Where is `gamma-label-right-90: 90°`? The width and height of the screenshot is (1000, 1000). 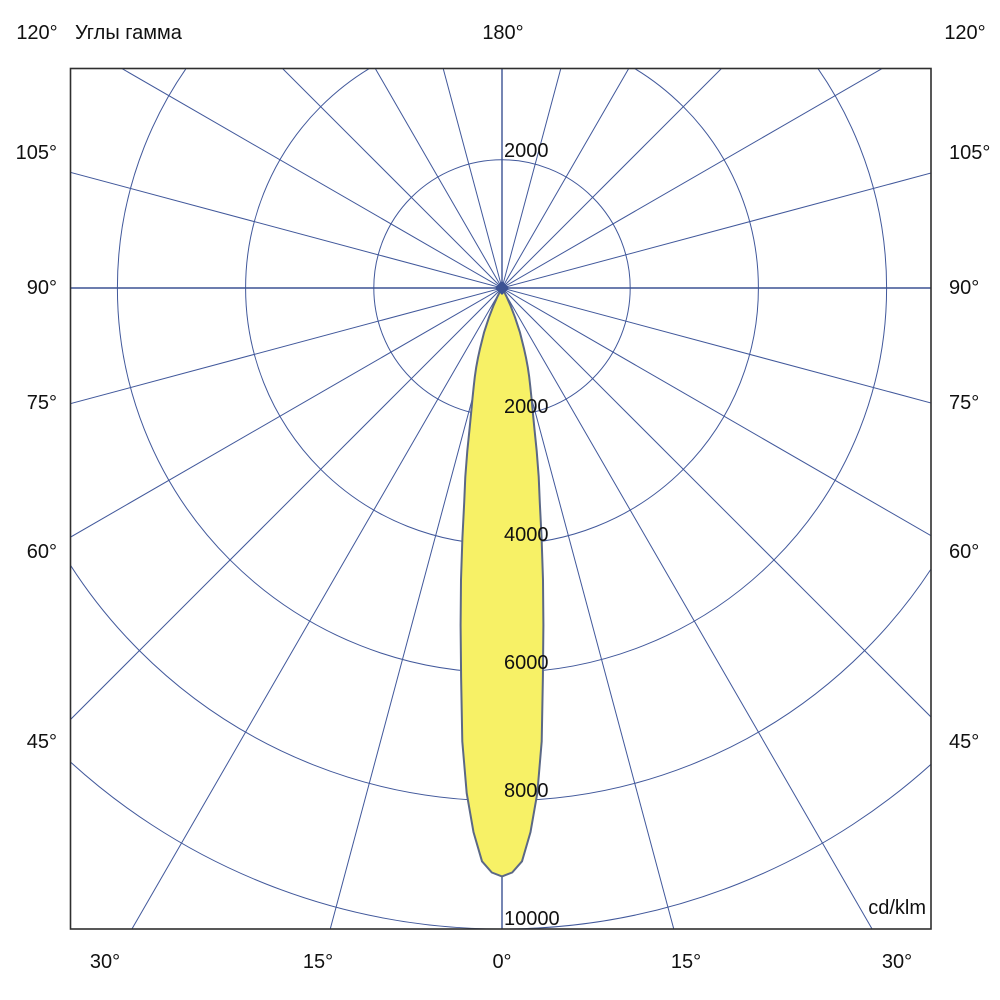
gamma-label-right-90: 90° is located at coordinates (964, 288).